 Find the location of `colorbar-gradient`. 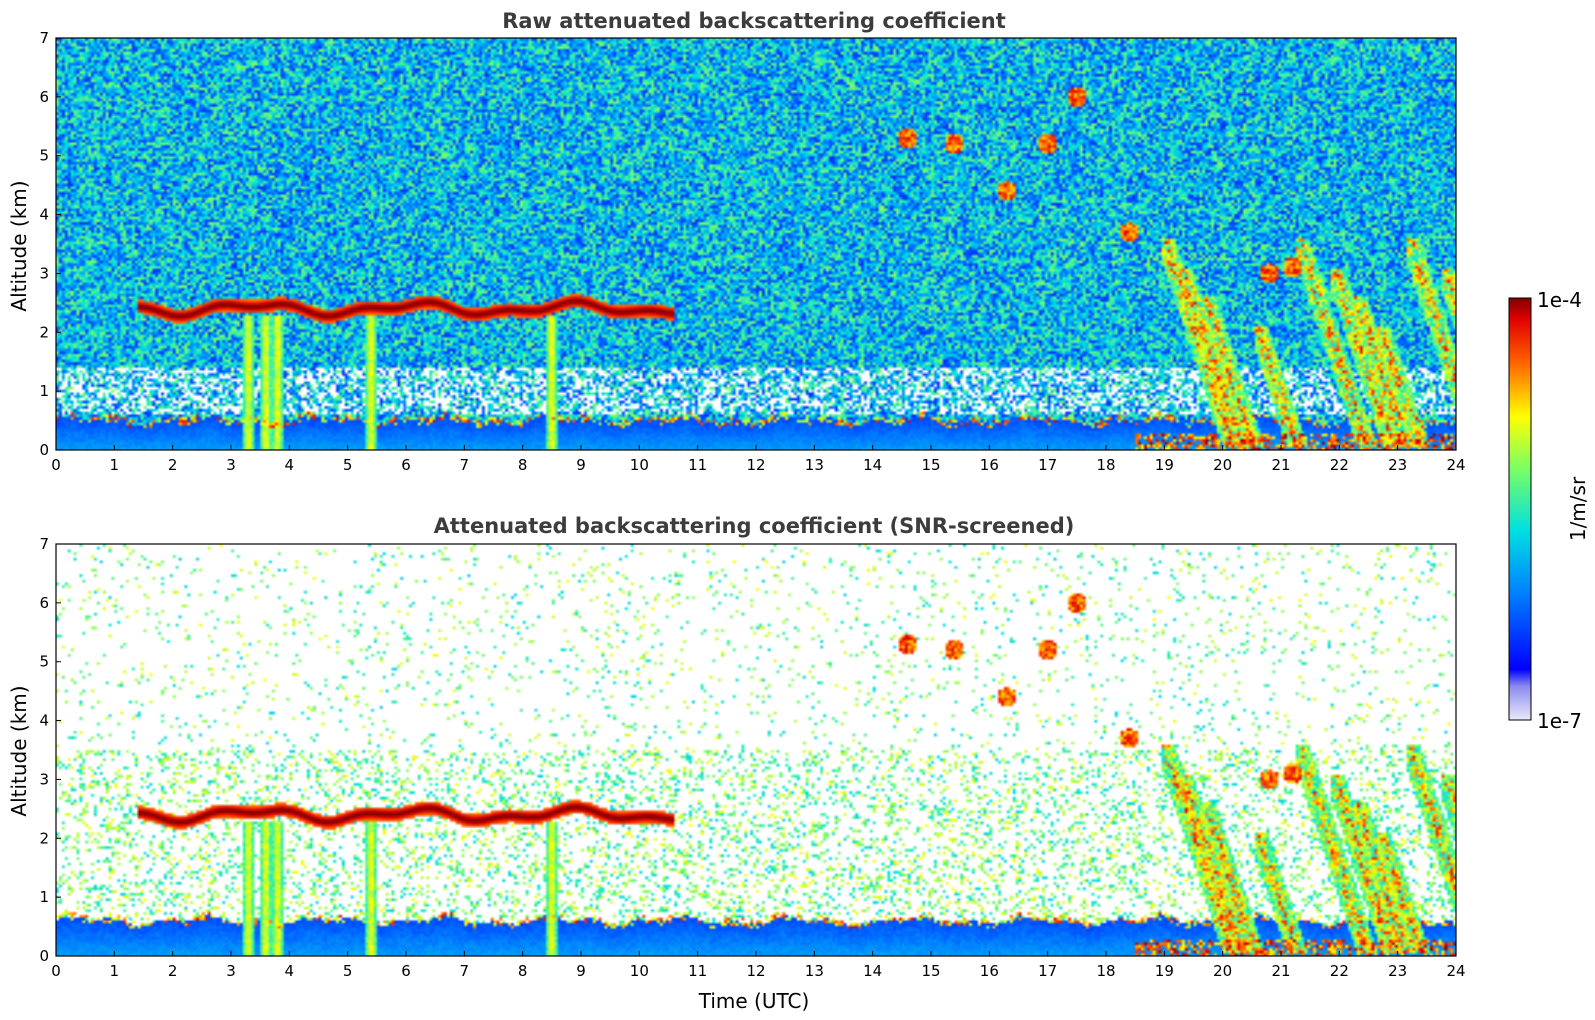

colorbar-gradient is located at coordinates (1520, 509).